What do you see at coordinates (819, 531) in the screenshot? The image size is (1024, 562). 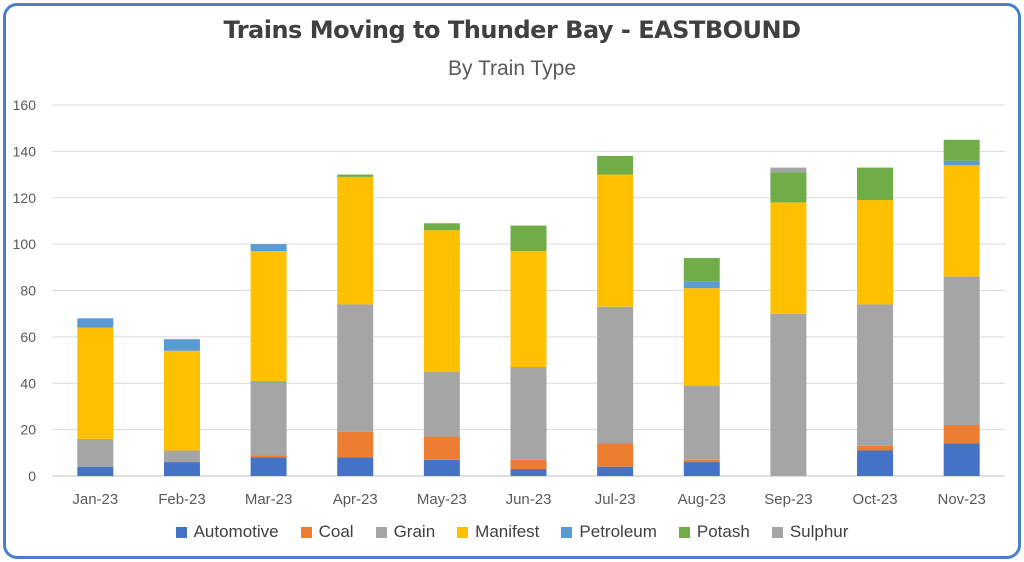 I see `legend-label: Sulphur` at bounding box center [819, 531].